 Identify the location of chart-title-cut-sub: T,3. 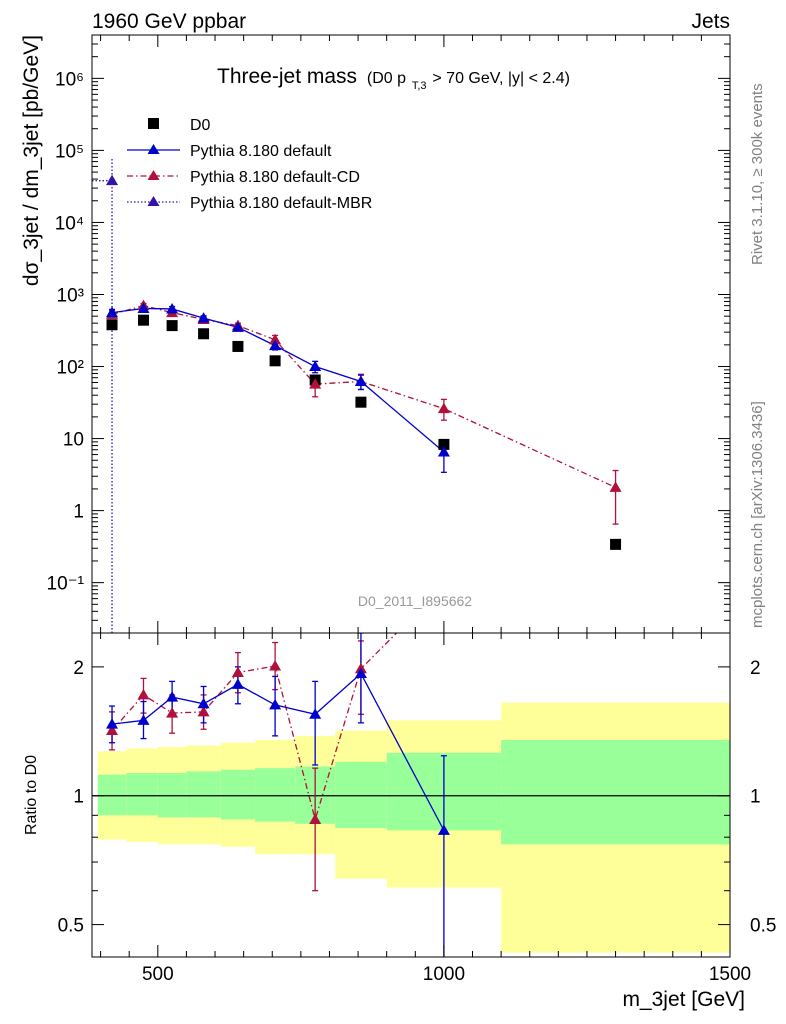
(419, 86).